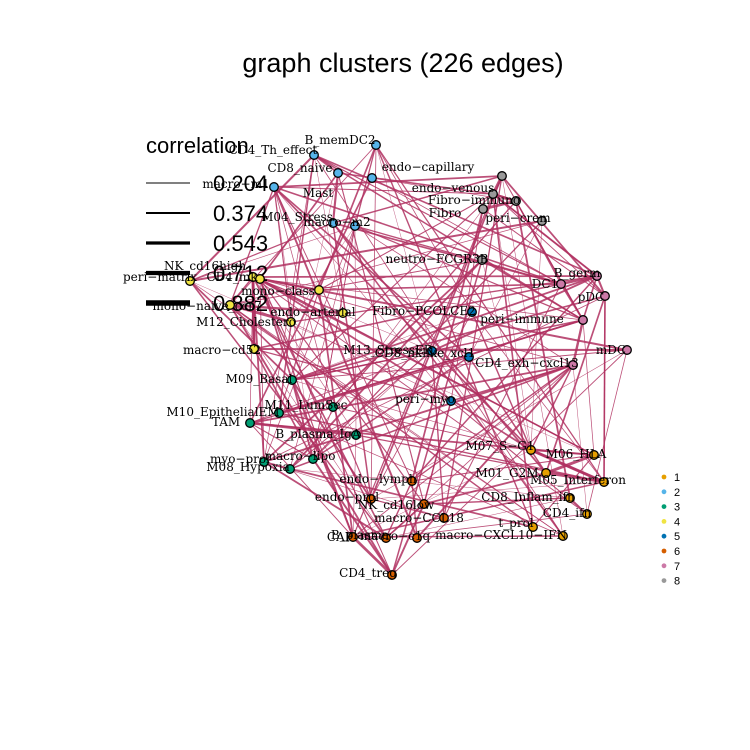  I want to click on node-cd8-nklike-xcl1: CD8_nklike_xcl1, so click(425, 354).